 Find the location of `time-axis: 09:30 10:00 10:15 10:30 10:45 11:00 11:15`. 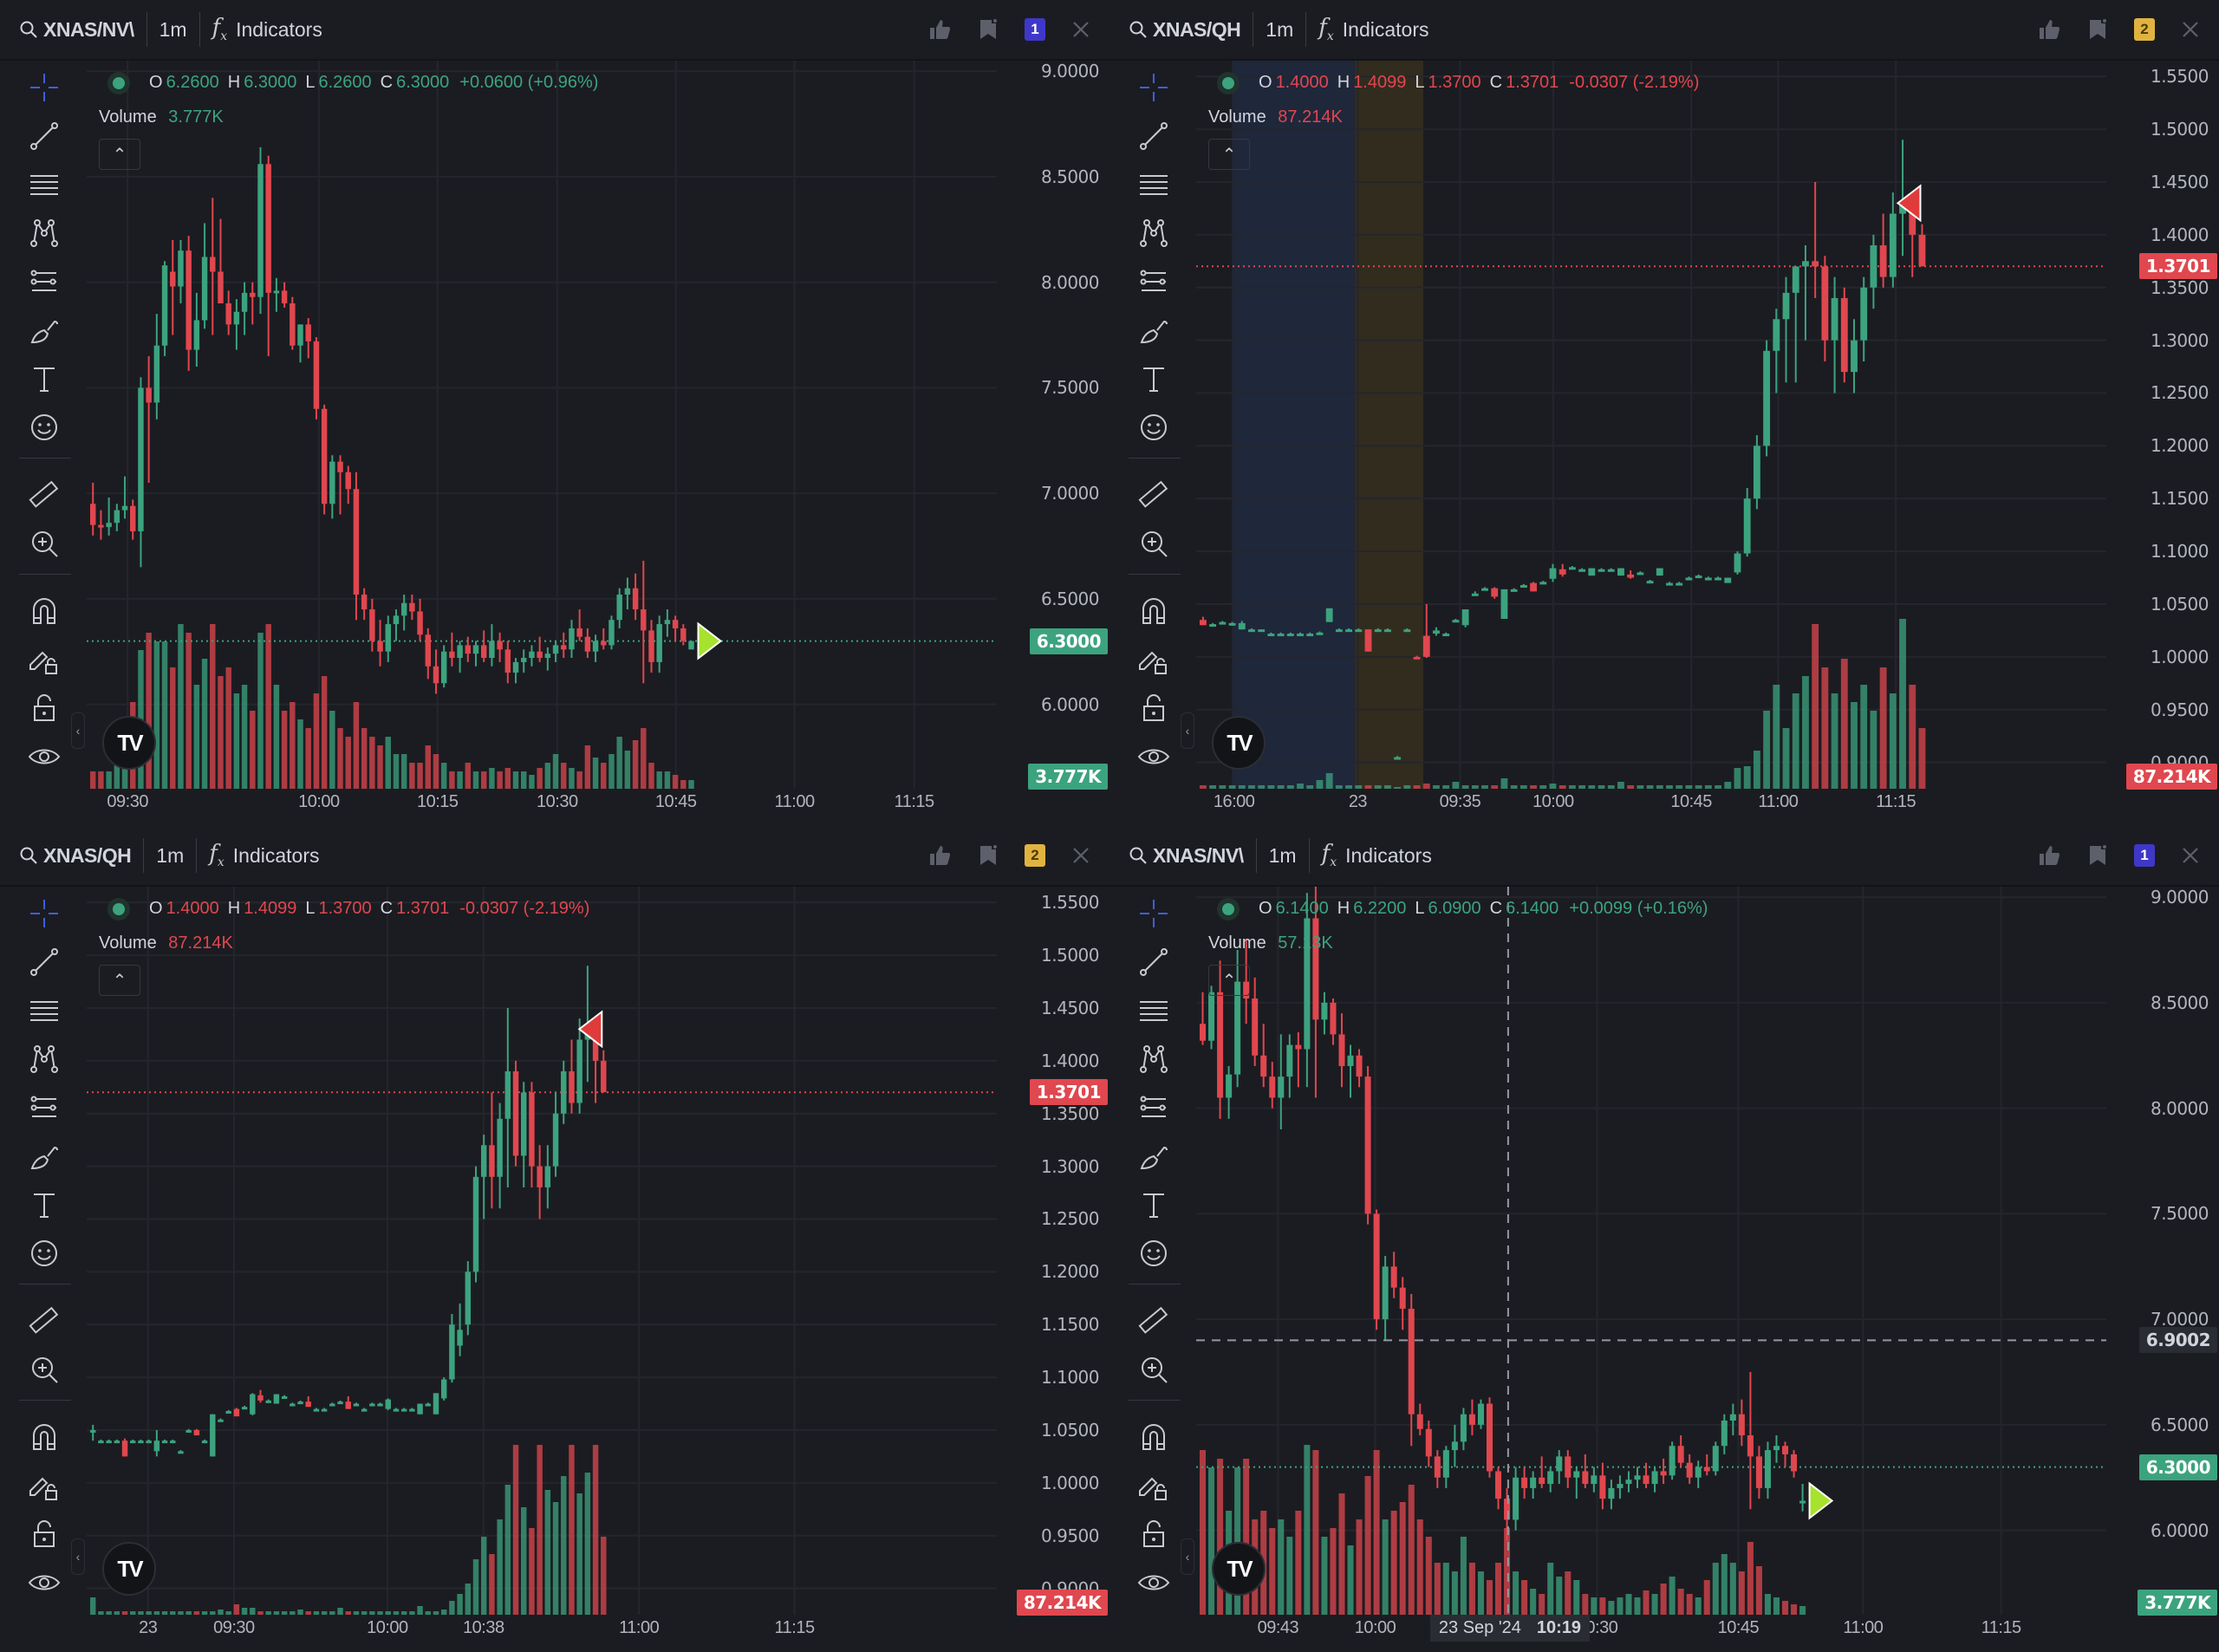

time-axis: 09:30 10:00 10:15 10:30 10:45 11:00 11:15 is located at coordinates (598, 807).